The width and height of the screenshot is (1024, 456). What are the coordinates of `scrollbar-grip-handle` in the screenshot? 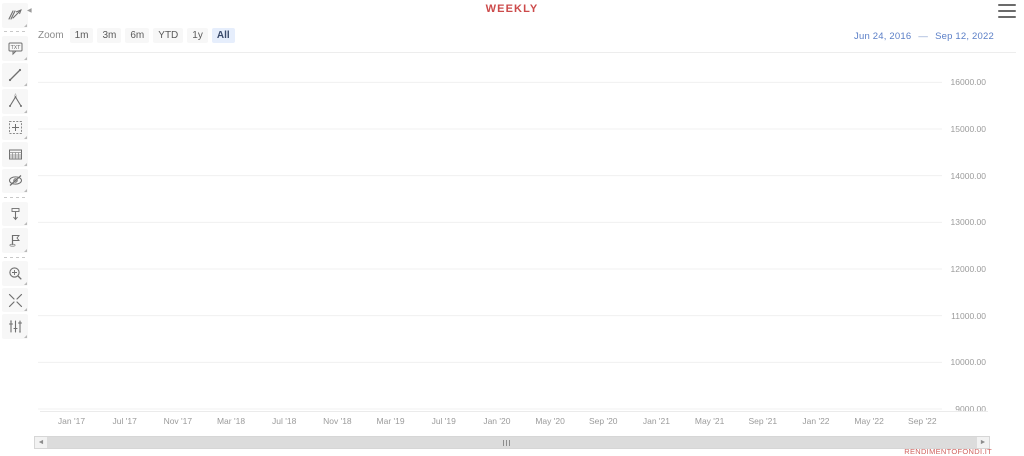 It's located at (506, 442).